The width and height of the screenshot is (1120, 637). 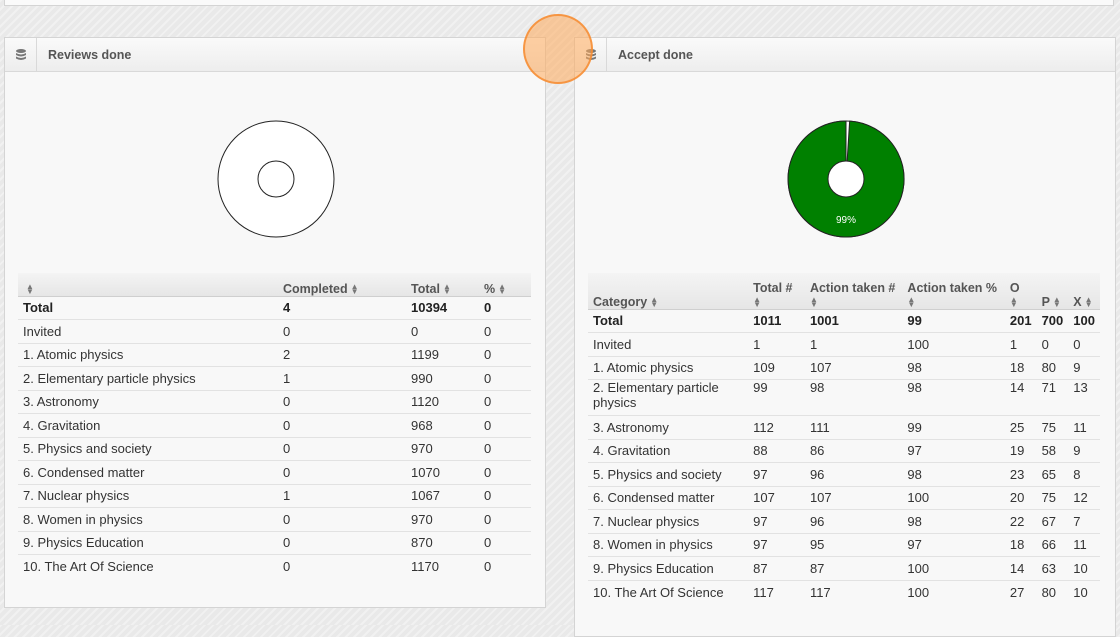 What do you see at coordinates (274, 566) in the screenshot?
I see `table-row: 10. The Art Of Science 0 1170 0` at bounding box center [274, 566].